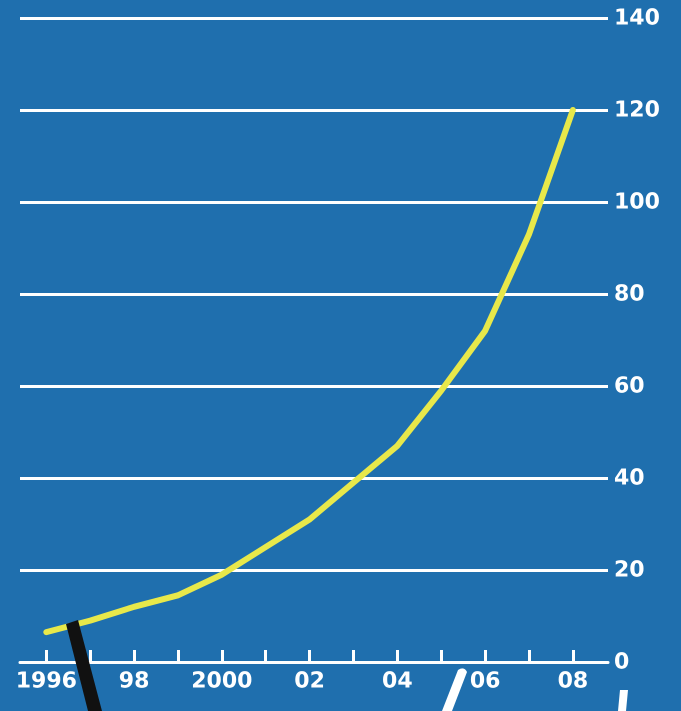 This screenshot has width=681, height=711. I want to click on x-tick-label: 1996, so click(46, 681).